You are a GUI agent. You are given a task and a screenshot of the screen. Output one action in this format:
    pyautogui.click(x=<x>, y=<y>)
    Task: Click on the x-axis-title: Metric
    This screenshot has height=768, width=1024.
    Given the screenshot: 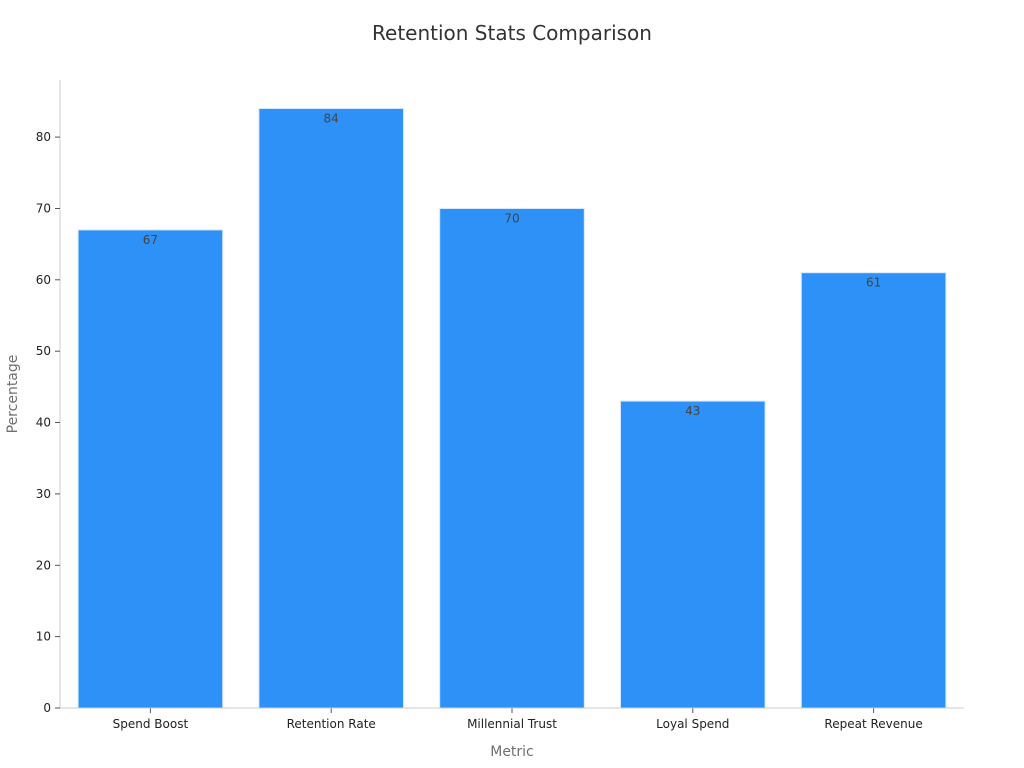 What is the action you would take?
    pyautogui.click(x=512, y=752)
    